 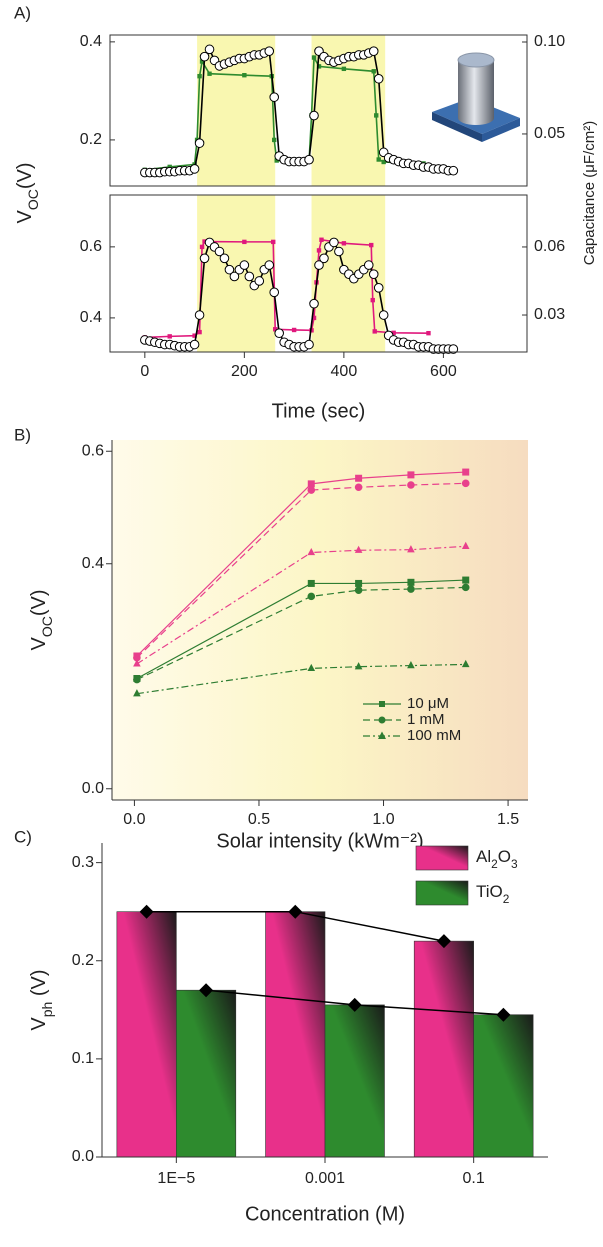 I want to click on x-tick-label: 1E−5, so click(x=176, y=1178).